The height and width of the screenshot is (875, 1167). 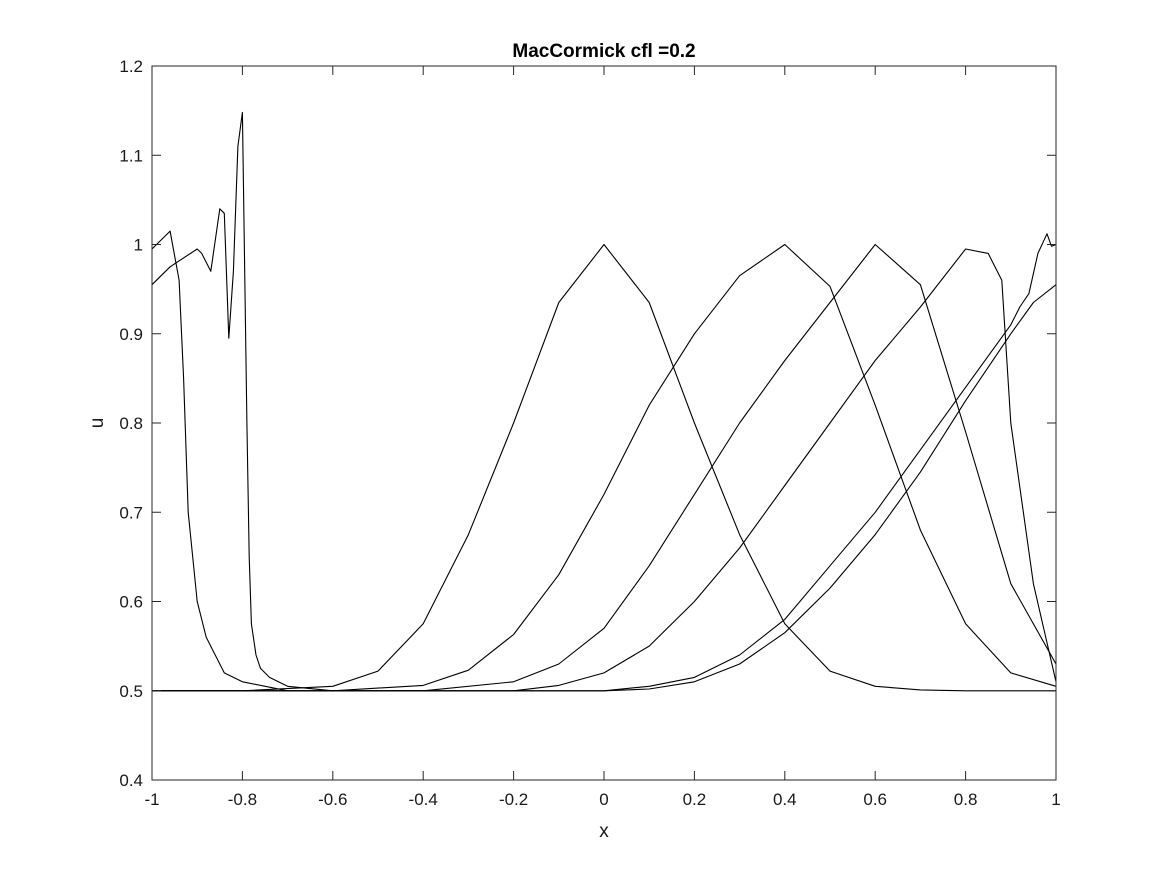 What do you see at coordinates (242, 799) in the screenshot?
I see `x-tick-label: -0.8` at bounding box center [242, 799].